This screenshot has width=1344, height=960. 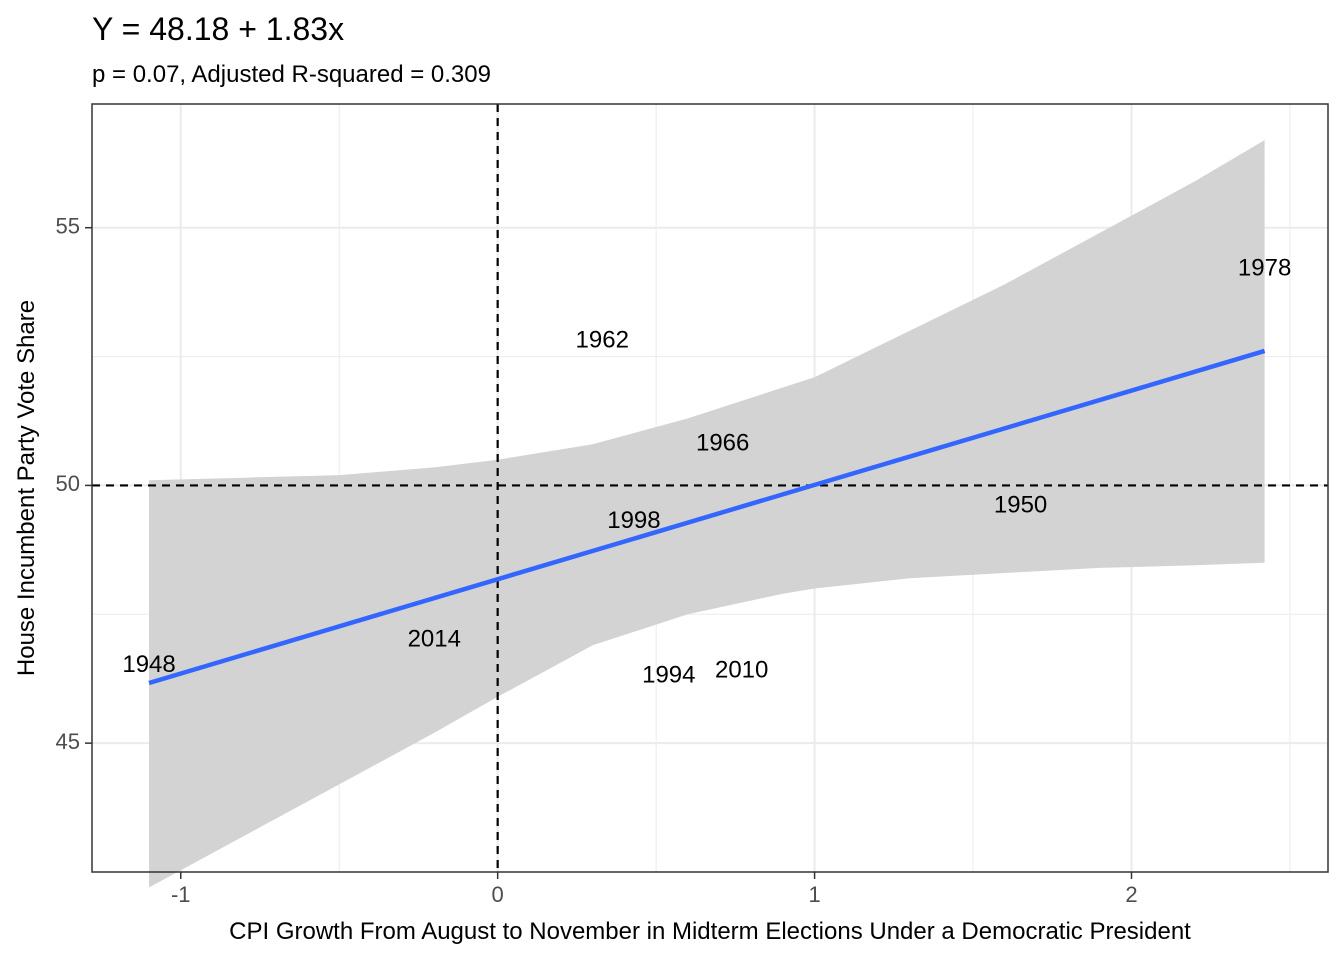 I want to click on point-label-1948: 1948, so click(x=148, y=664).